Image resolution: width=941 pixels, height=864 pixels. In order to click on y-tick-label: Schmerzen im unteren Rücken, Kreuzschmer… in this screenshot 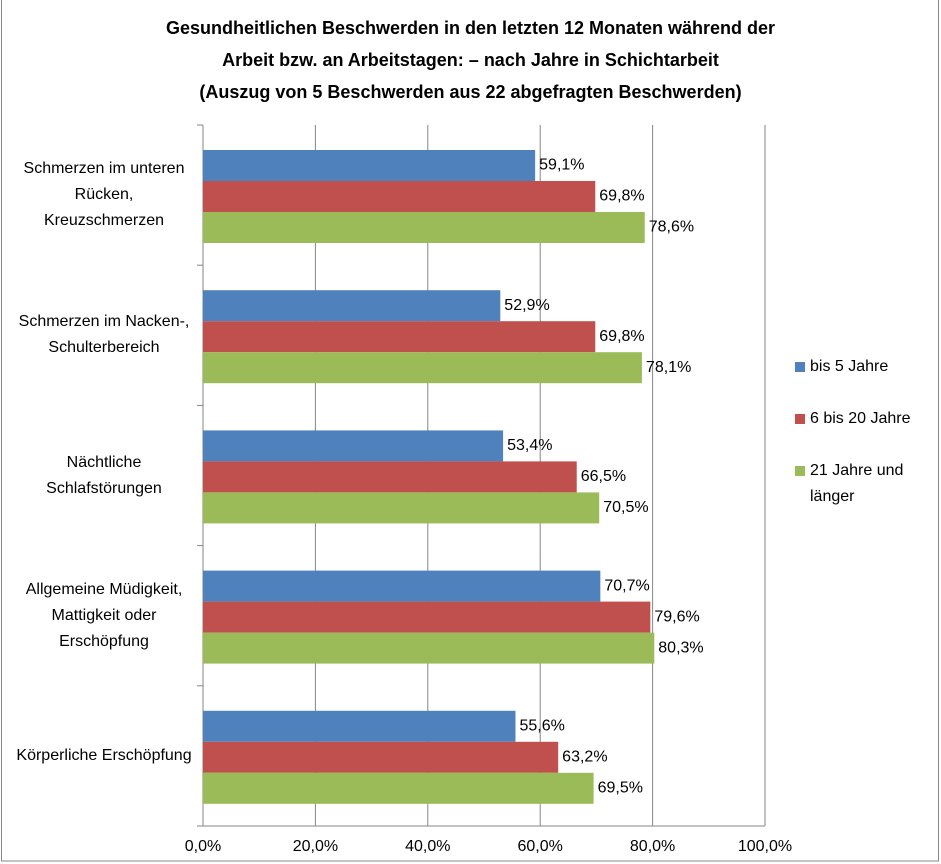, I will do `click(104, 195)`.